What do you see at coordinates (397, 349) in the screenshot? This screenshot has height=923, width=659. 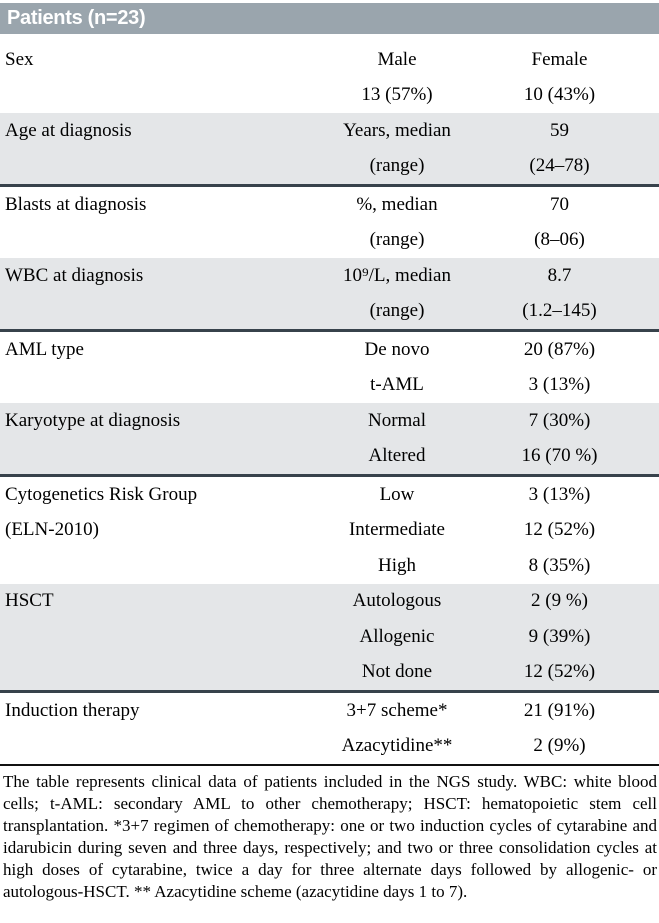 I see `category-cell: De novo` at bounding box center [397, 349].